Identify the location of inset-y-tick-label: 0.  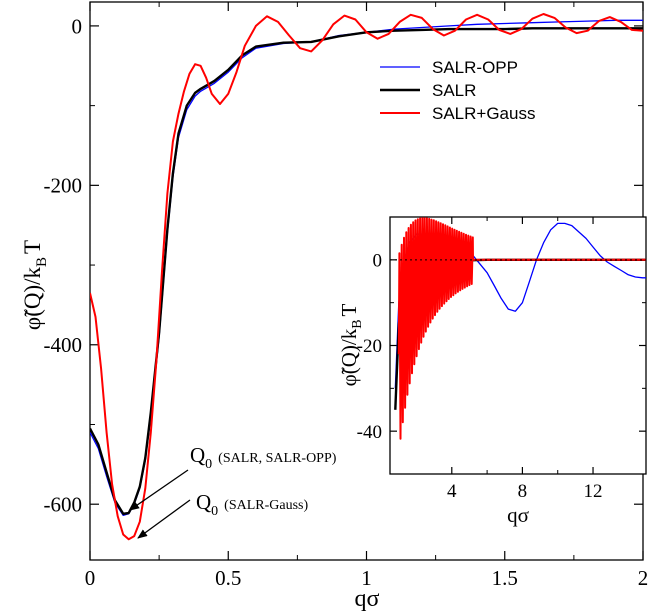
(378, 260).